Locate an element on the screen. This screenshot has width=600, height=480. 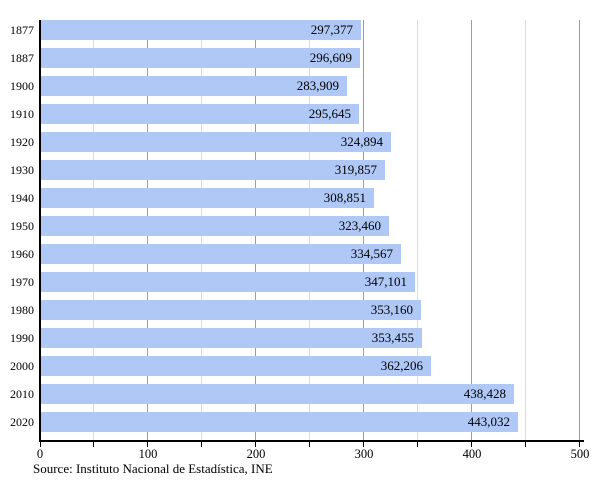
y-axis-label-1970: 1970 is located at coordinates (22, 282).